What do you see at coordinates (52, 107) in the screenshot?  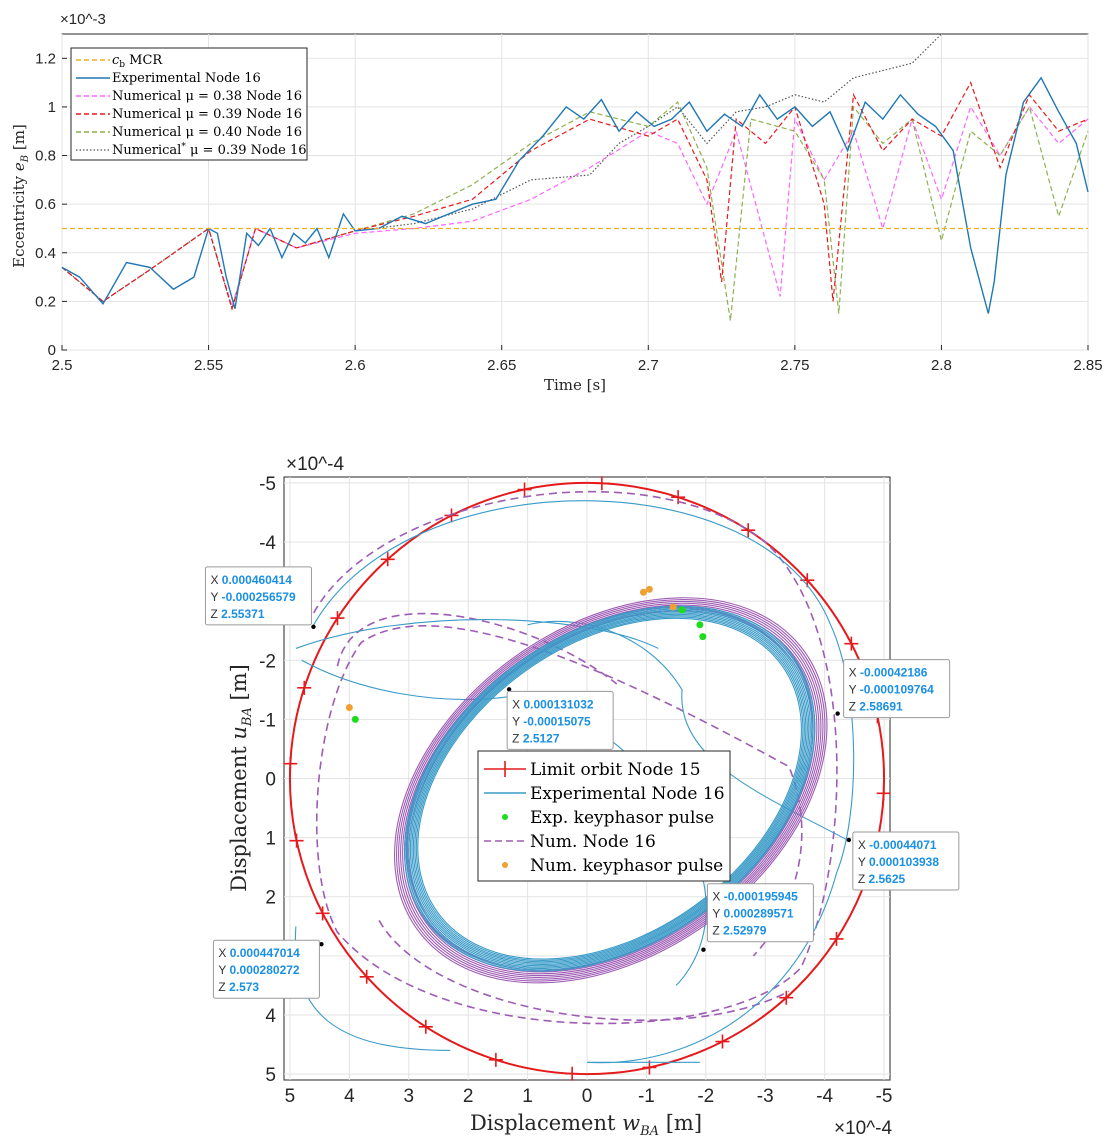 I see `top-y-tick-label: 1` at bounding box center [52, 107].